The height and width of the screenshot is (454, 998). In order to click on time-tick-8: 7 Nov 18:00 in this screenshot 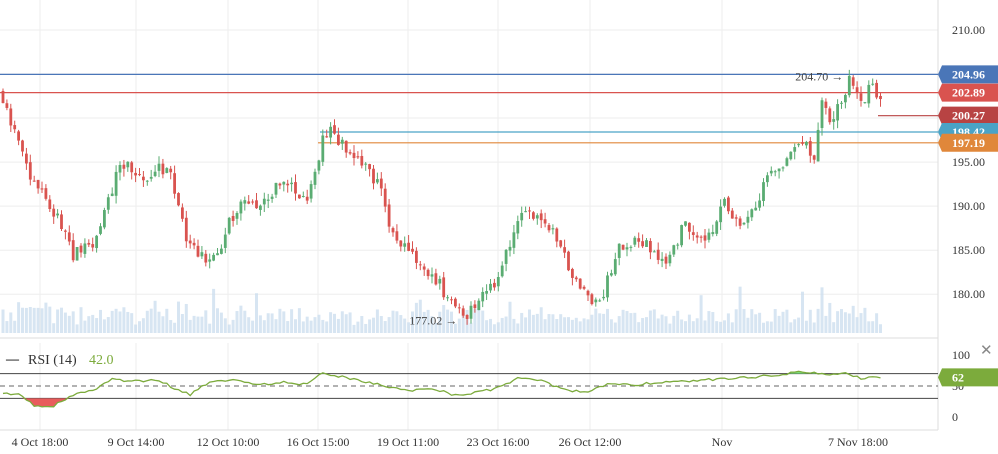, I will do `click(858, 442)`.